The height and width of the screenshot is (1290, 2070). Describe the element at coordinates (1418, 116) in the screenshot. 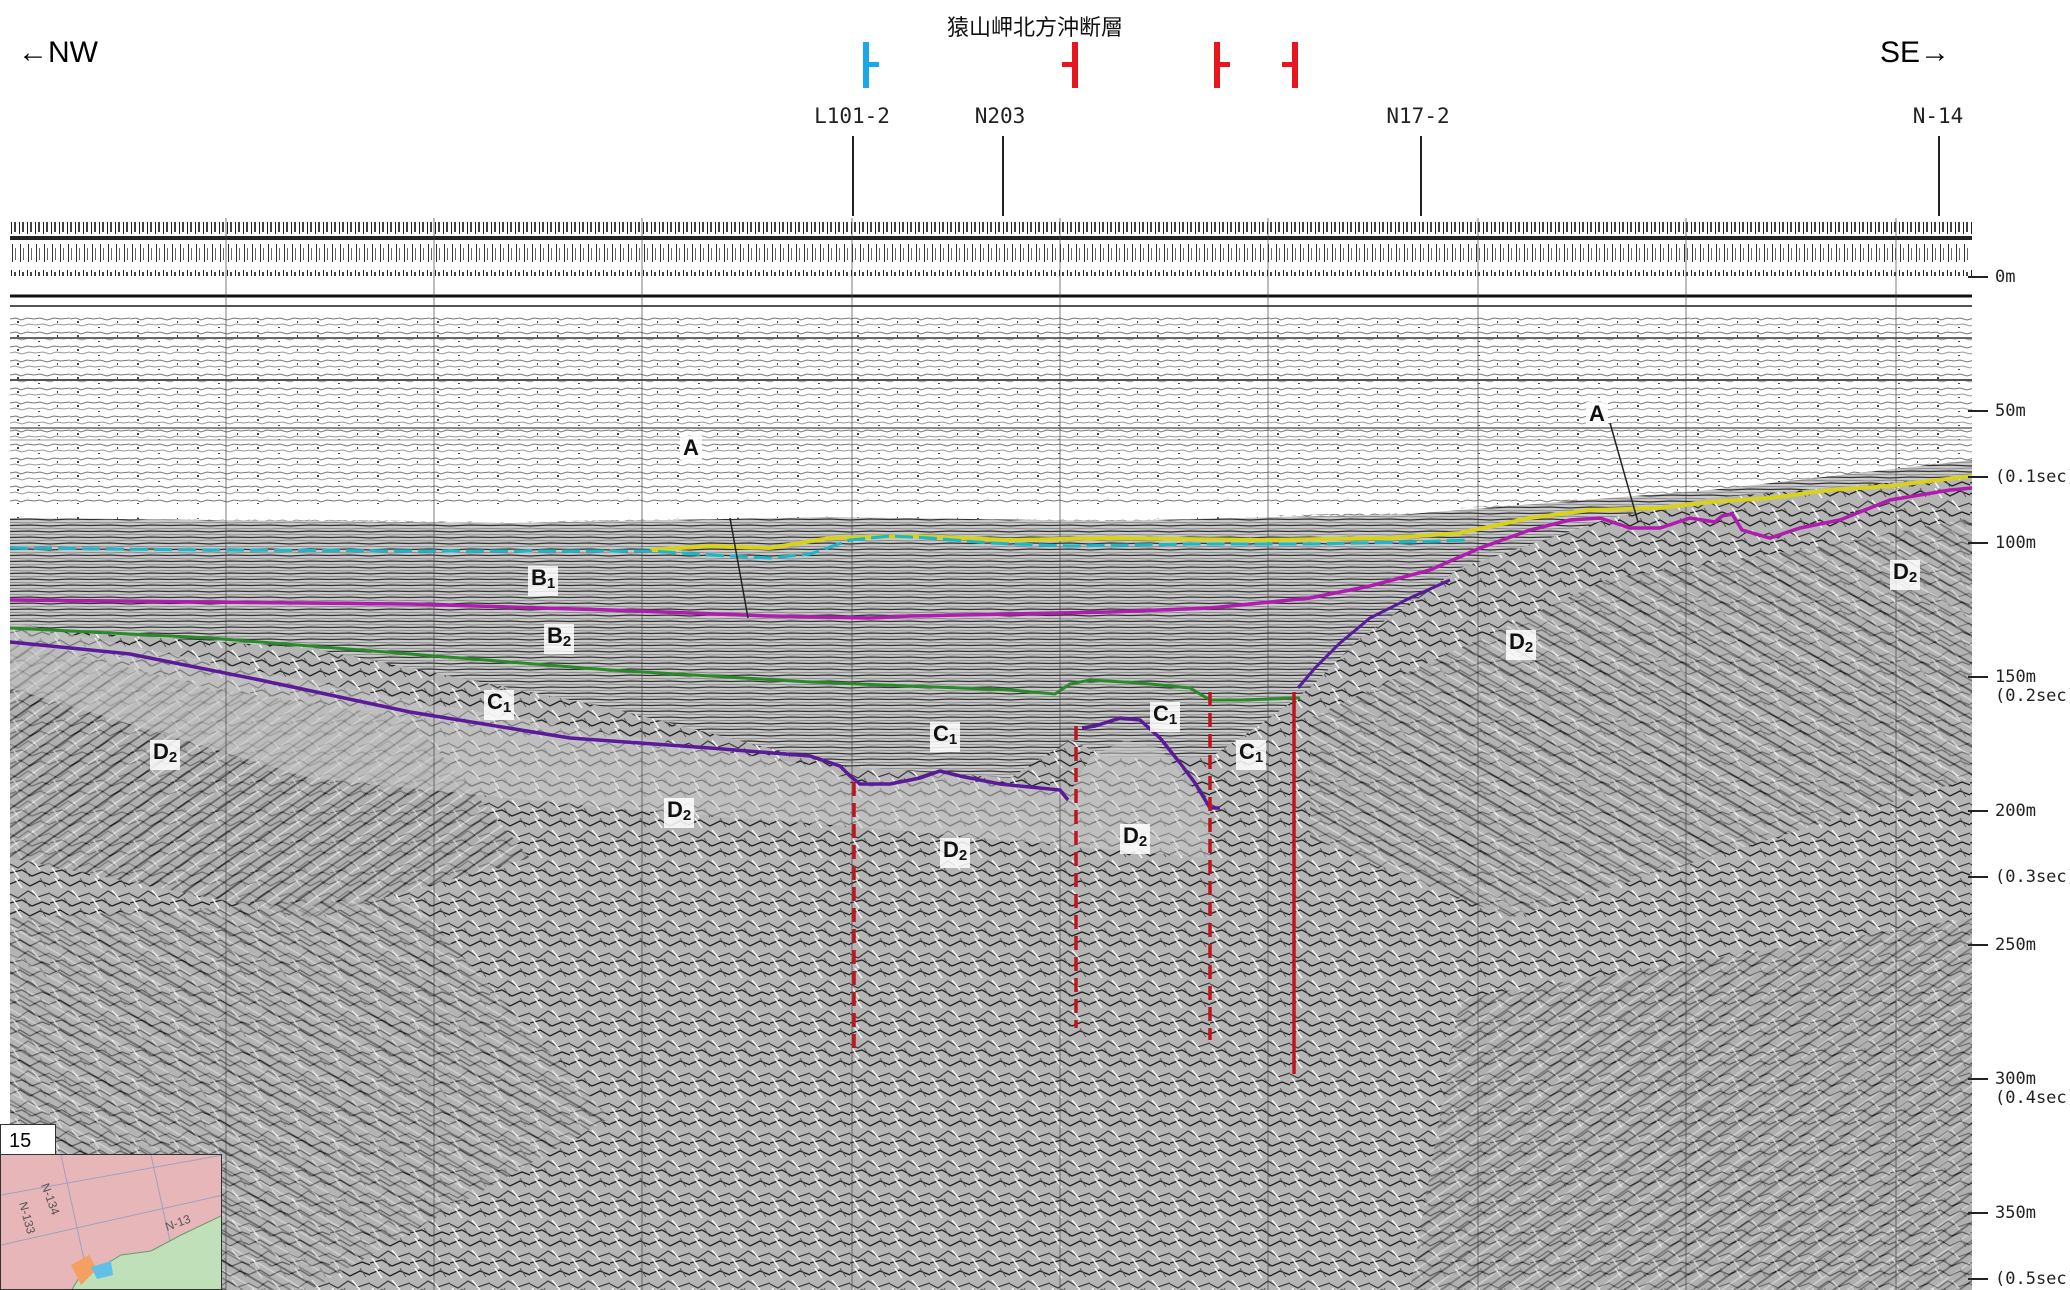

I see `crossline-label: N17-2` at that location.